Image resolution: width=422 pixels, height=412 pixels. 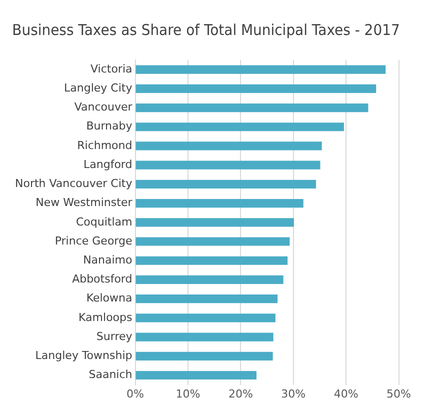 What do you see at coordinates (108, 164) in the screenshot?
I see `y-tick-label: Langford` at bounding box center [108, 164].